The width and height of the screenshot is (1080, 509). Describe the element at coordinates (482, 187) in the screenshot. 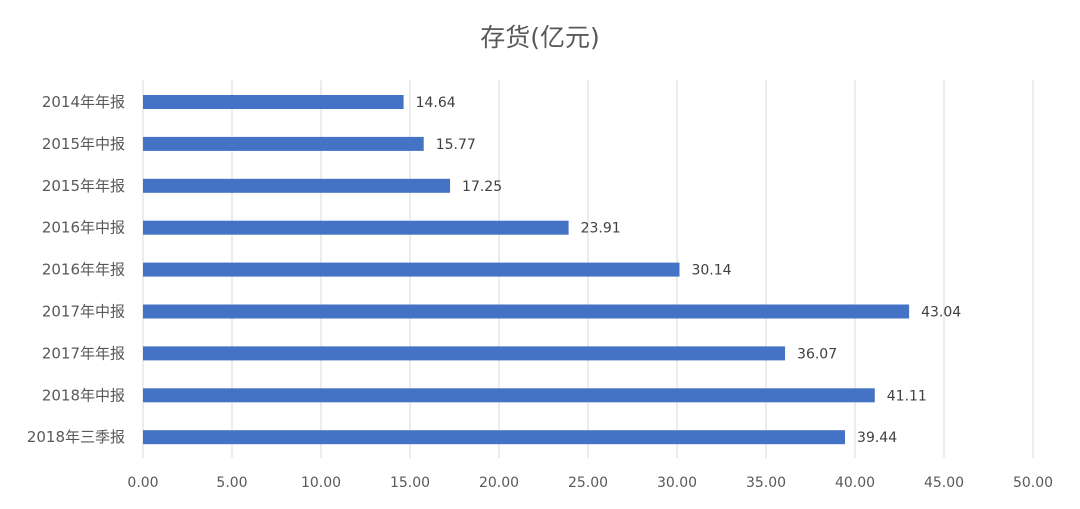

I see `data-label: 17.25` at that location.